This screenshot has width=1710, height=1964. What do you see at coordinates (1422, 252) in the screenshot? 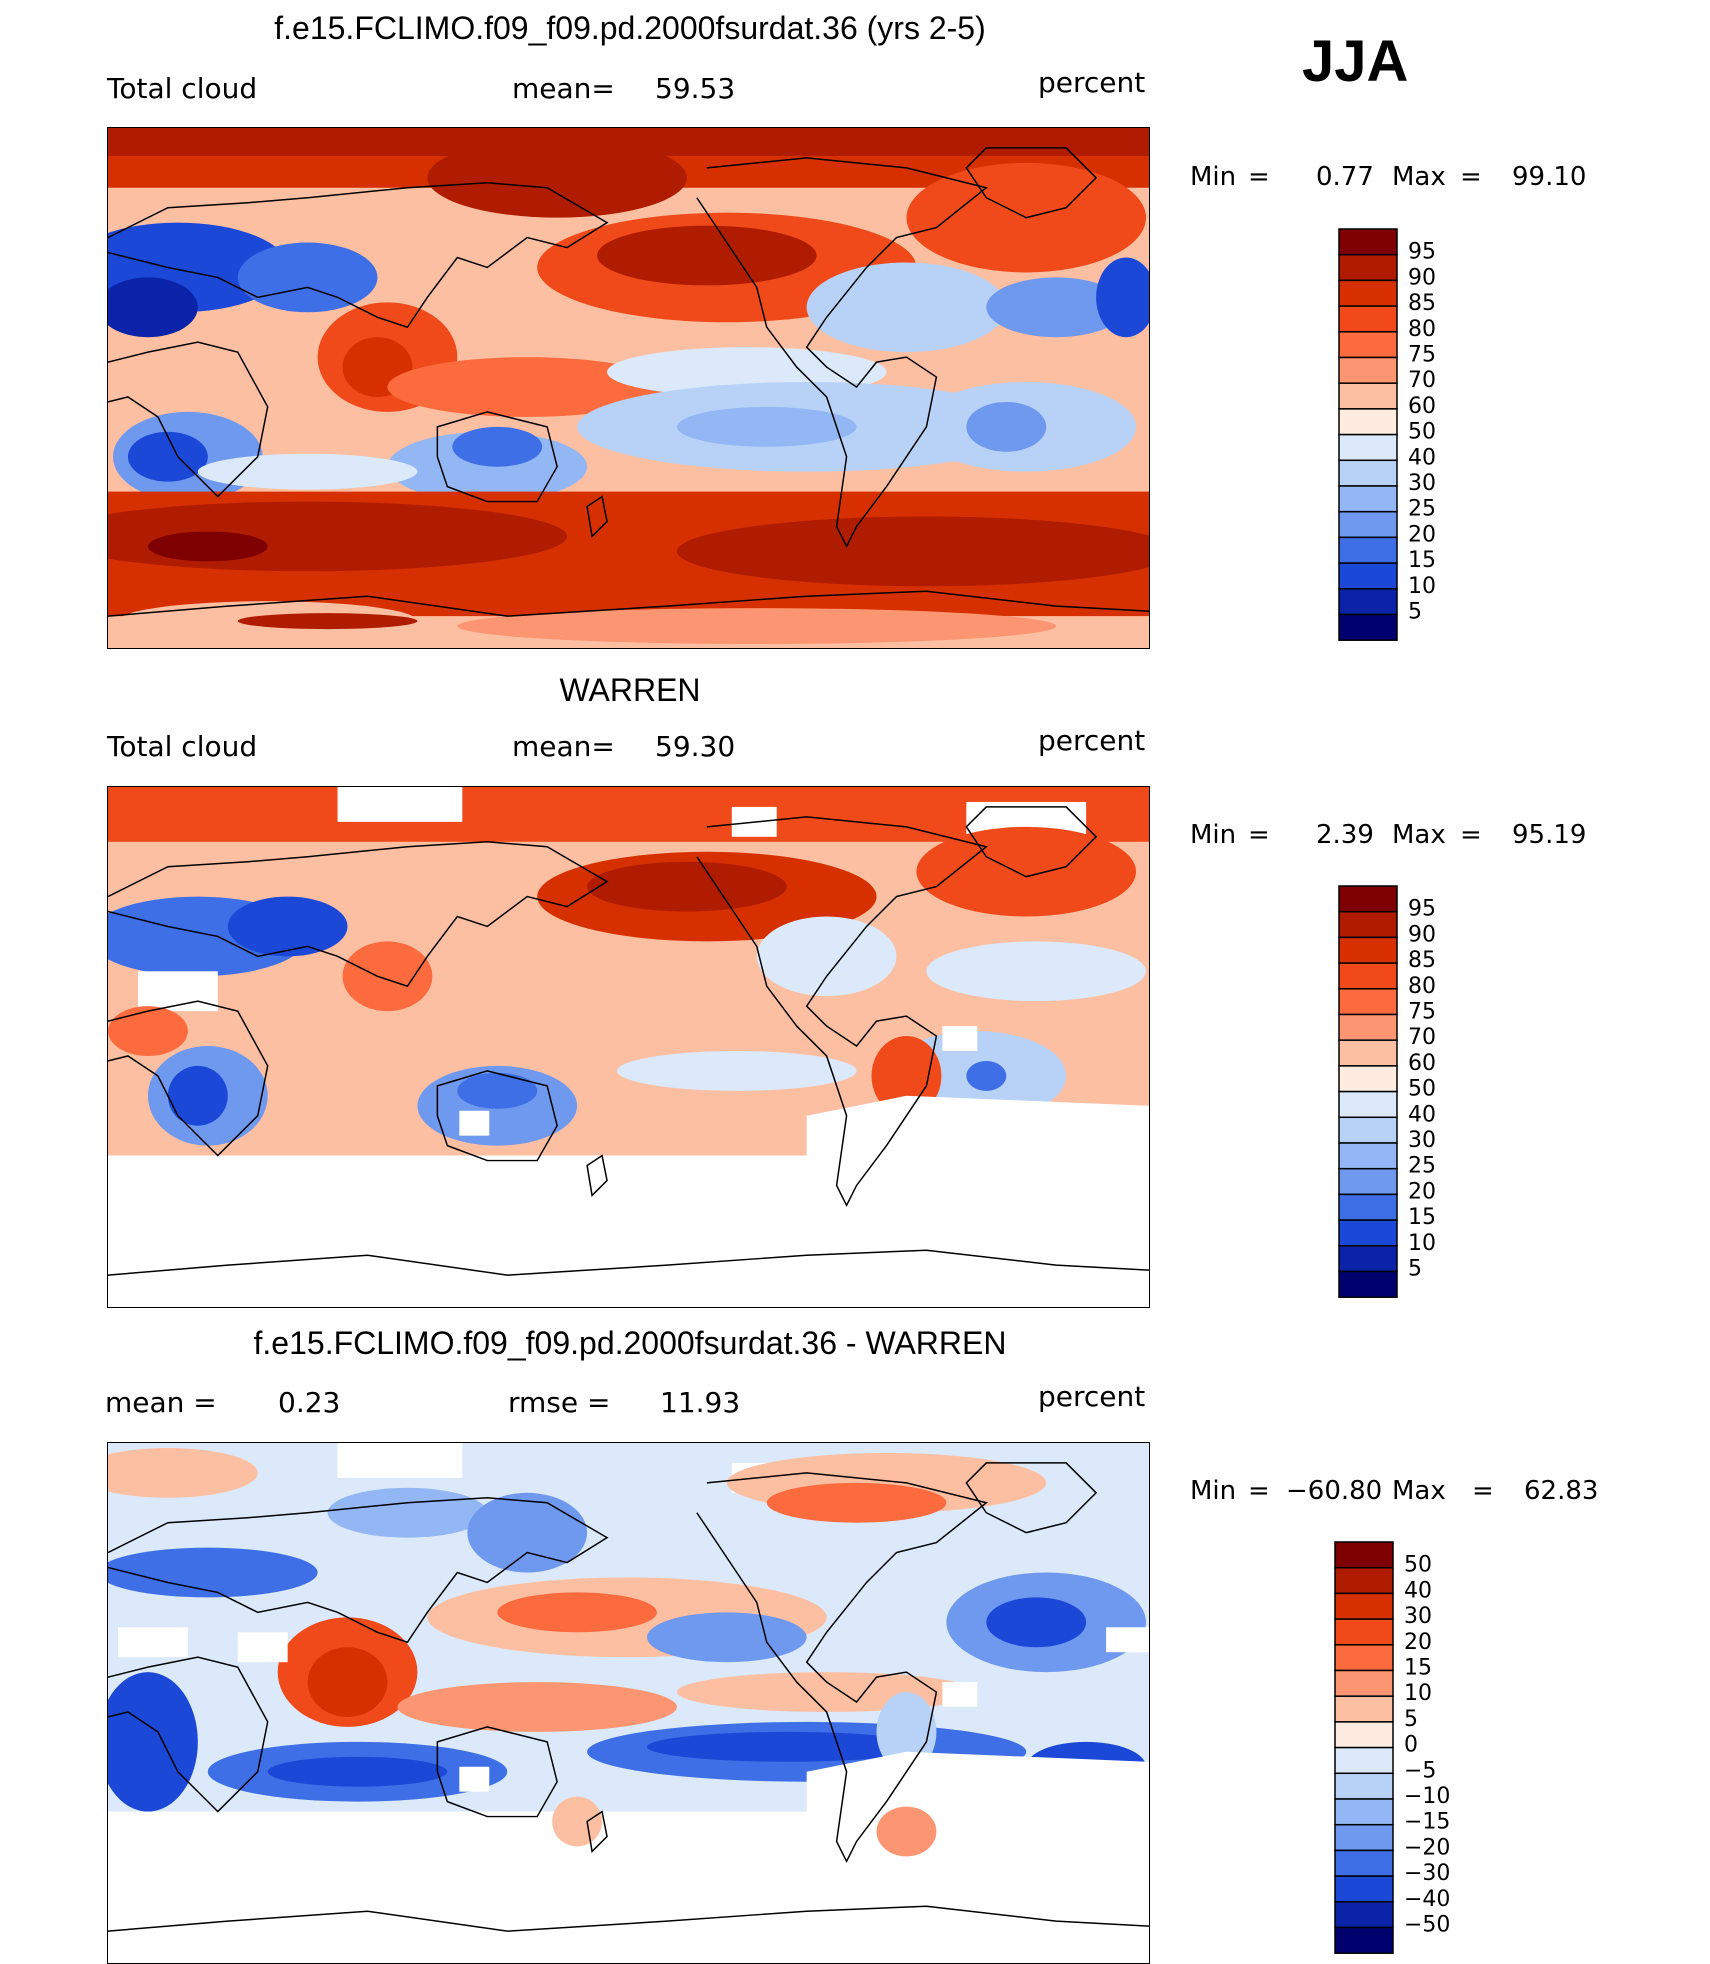
I see `colorbar-1-tick-label: 95` at bounding box center [1422, 252].